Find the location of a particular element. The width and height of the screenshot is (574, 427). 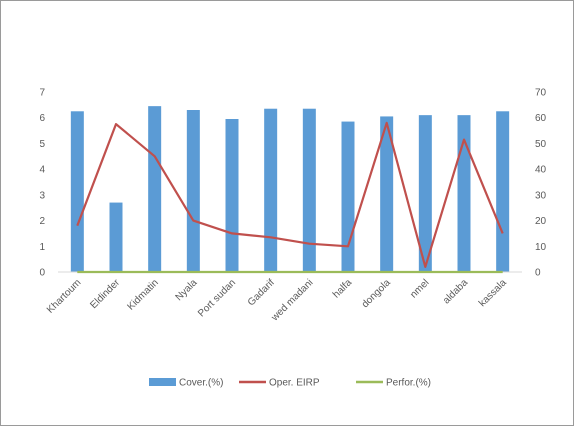

y-left-tick-label: 3 is located at coordinates (42, 195).